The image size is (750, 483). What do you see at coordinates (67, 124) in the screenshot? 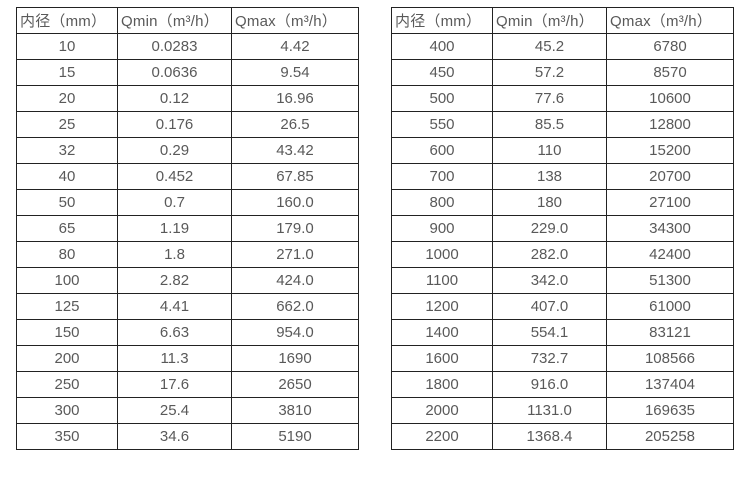
I see `table-cell: 25` at bounding box center [67, 124].